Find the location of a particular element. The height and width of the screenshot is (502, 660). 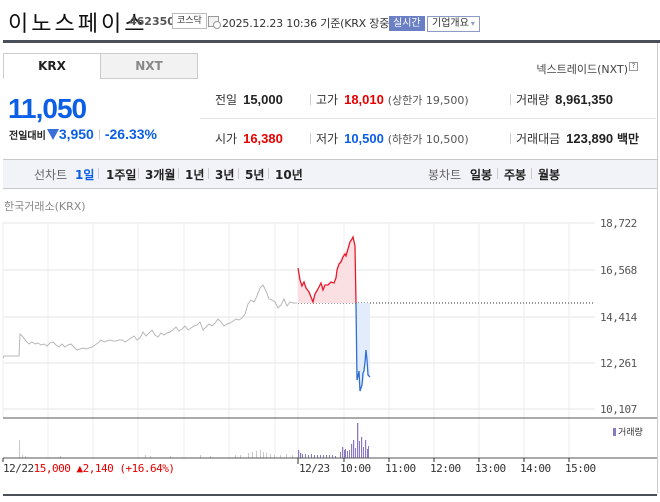

x-tick: 14:00 is located at coordinates (535, 468).